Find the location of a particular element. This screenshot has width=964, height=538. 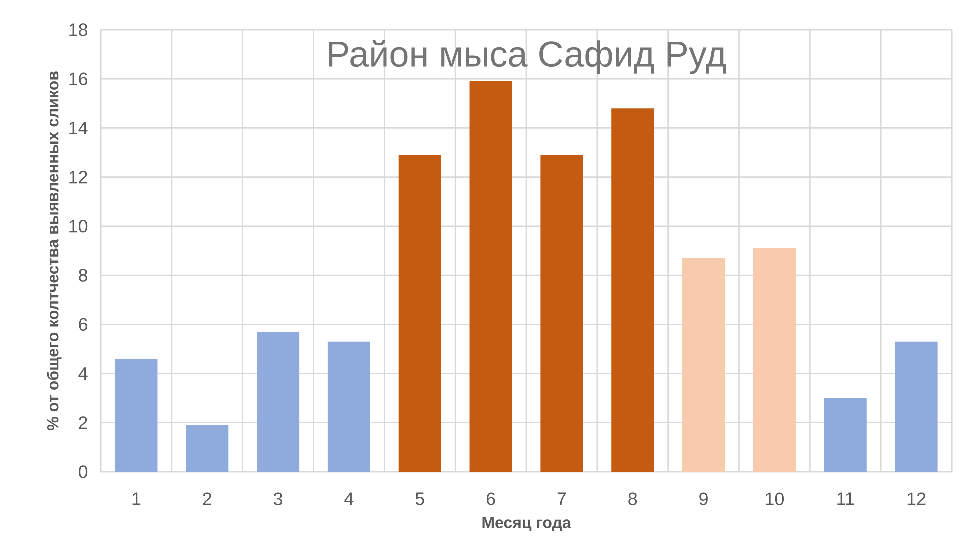

y-tick-label: 6 is located at coordinates (83, 325).